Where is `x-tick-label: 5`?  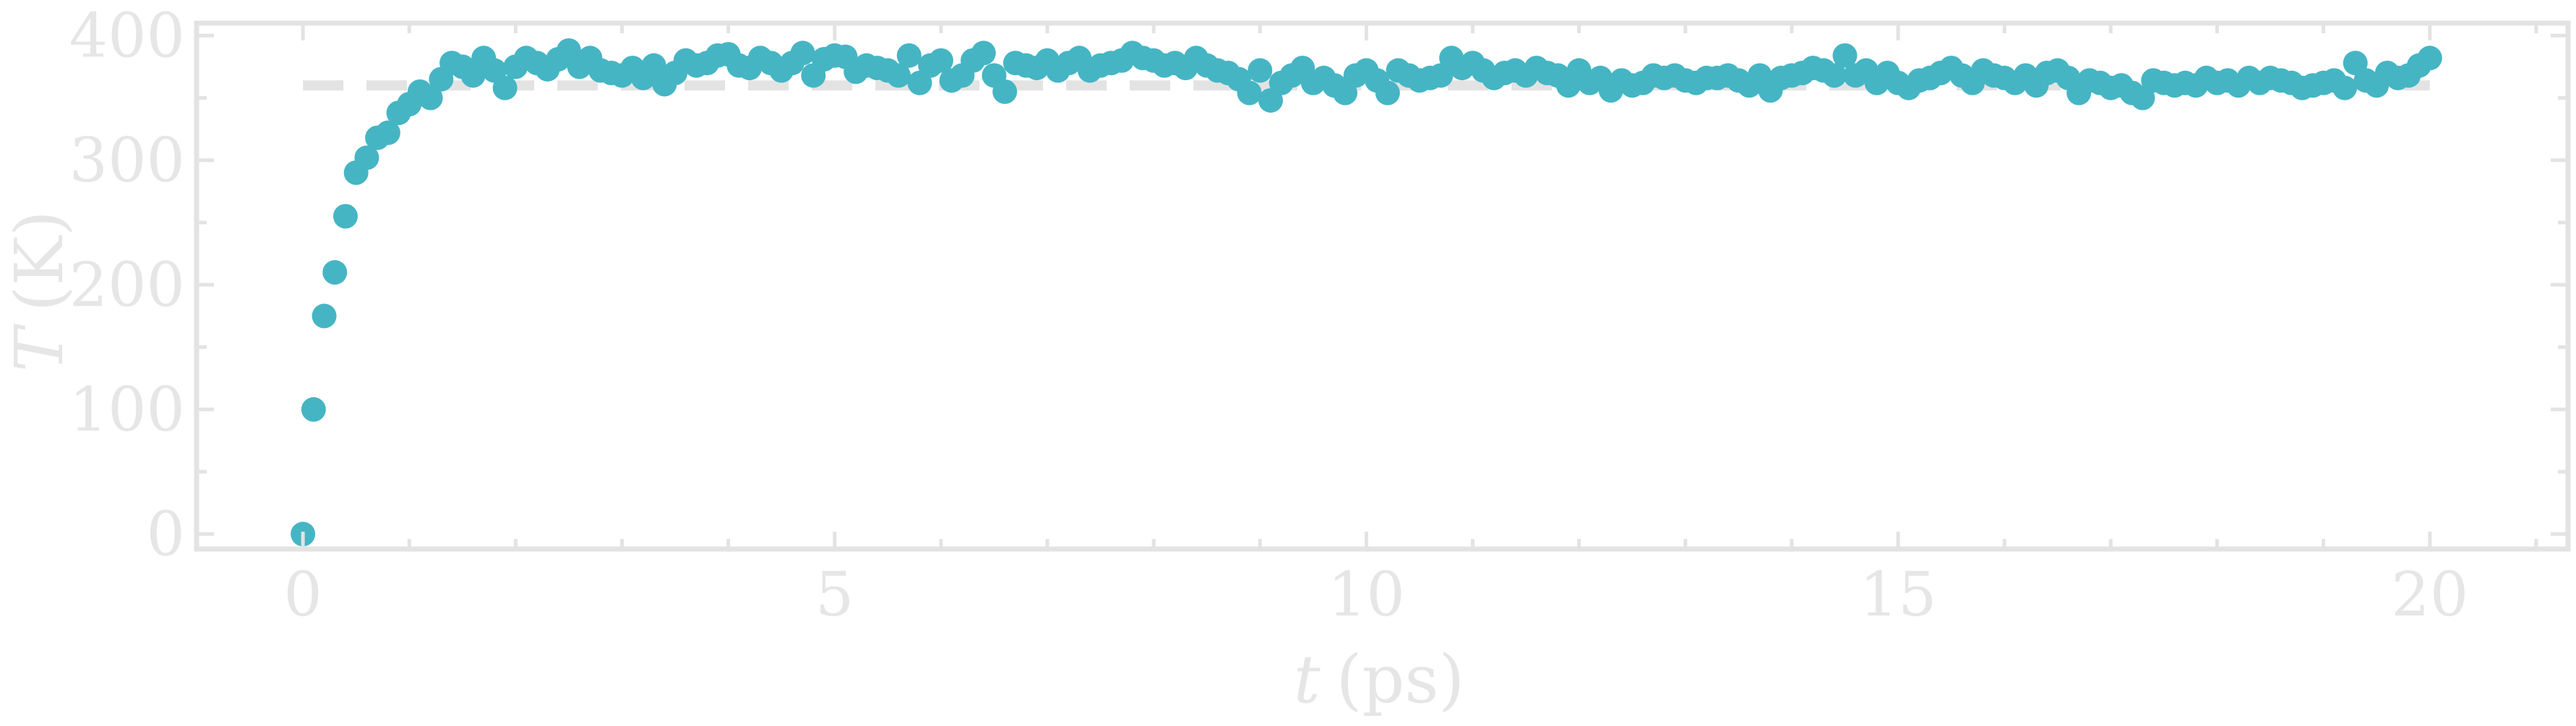
x-tick-label: 5 is located at coordinates (834, 594).